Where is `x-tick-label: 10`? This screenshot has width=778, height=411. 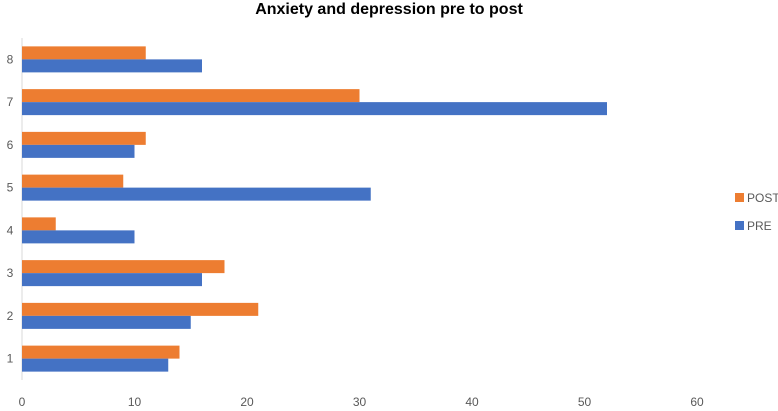 x-tick-label: 10 is located at coordinates (135, 402).